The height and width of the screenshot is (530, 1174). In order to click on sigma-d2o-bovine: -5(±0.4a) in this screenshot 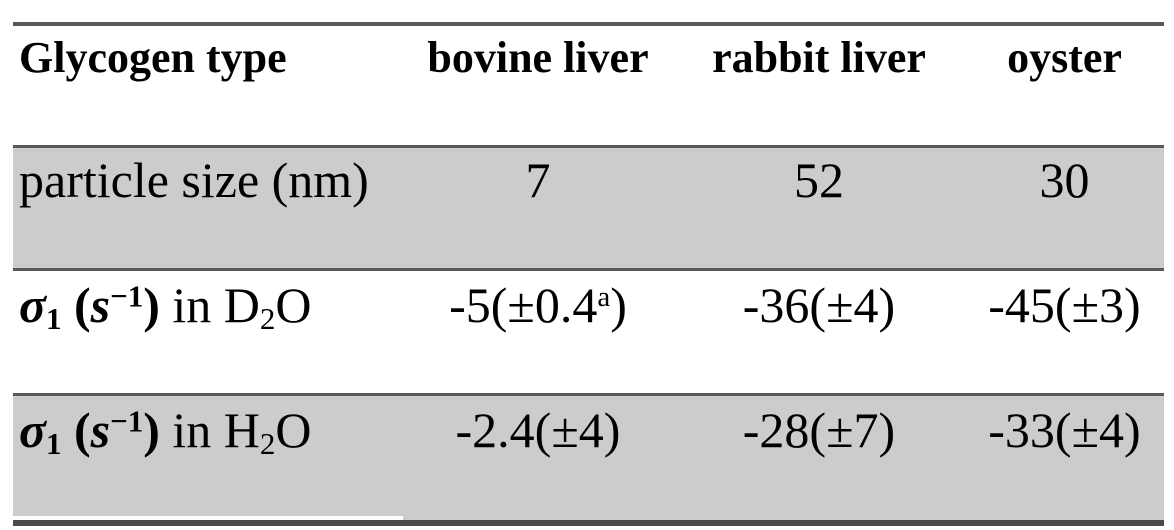, I will do `click(538, 332)`.